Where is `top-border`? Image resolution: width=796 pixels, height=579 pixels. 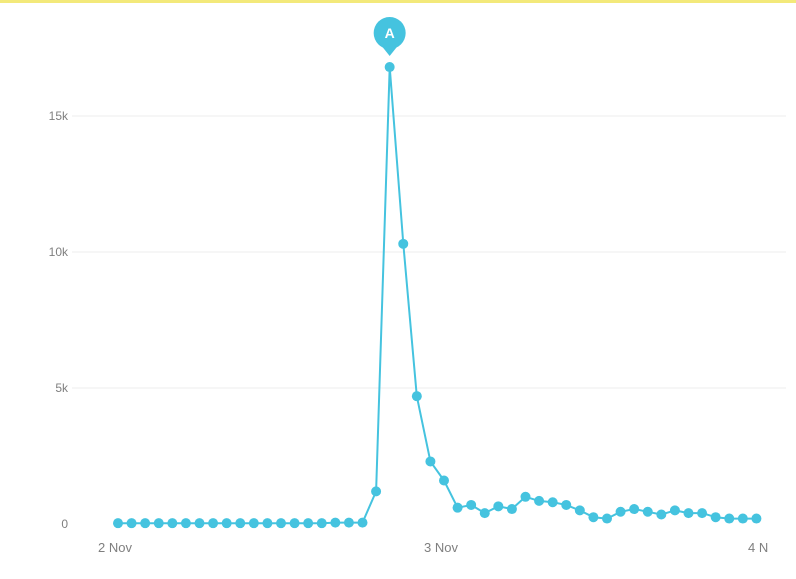 top-border is located at coordinates (398, 1).